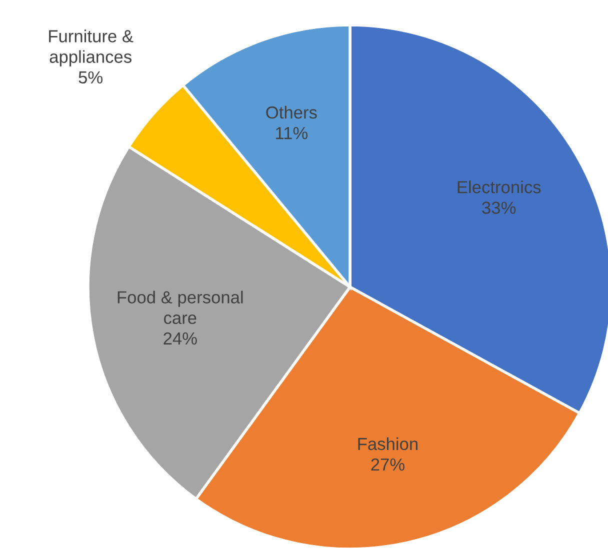  I want to click on slice-label: Fashion, so click(388, 443).